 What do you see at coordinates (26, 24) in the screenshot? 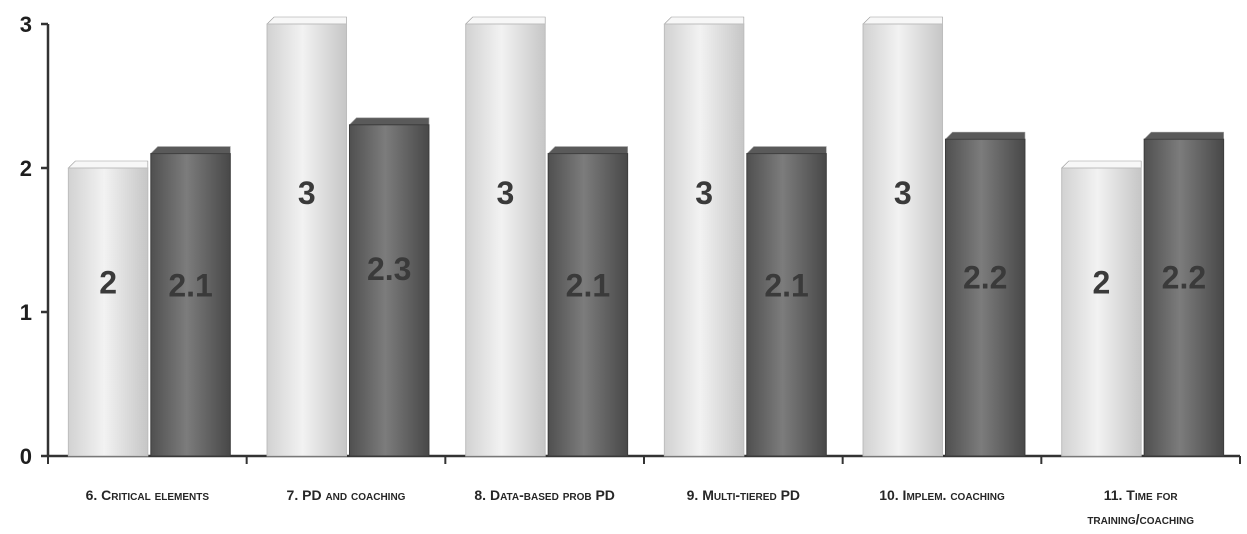
I see `y-tick-label: 3` at bounding box center [26, 24].